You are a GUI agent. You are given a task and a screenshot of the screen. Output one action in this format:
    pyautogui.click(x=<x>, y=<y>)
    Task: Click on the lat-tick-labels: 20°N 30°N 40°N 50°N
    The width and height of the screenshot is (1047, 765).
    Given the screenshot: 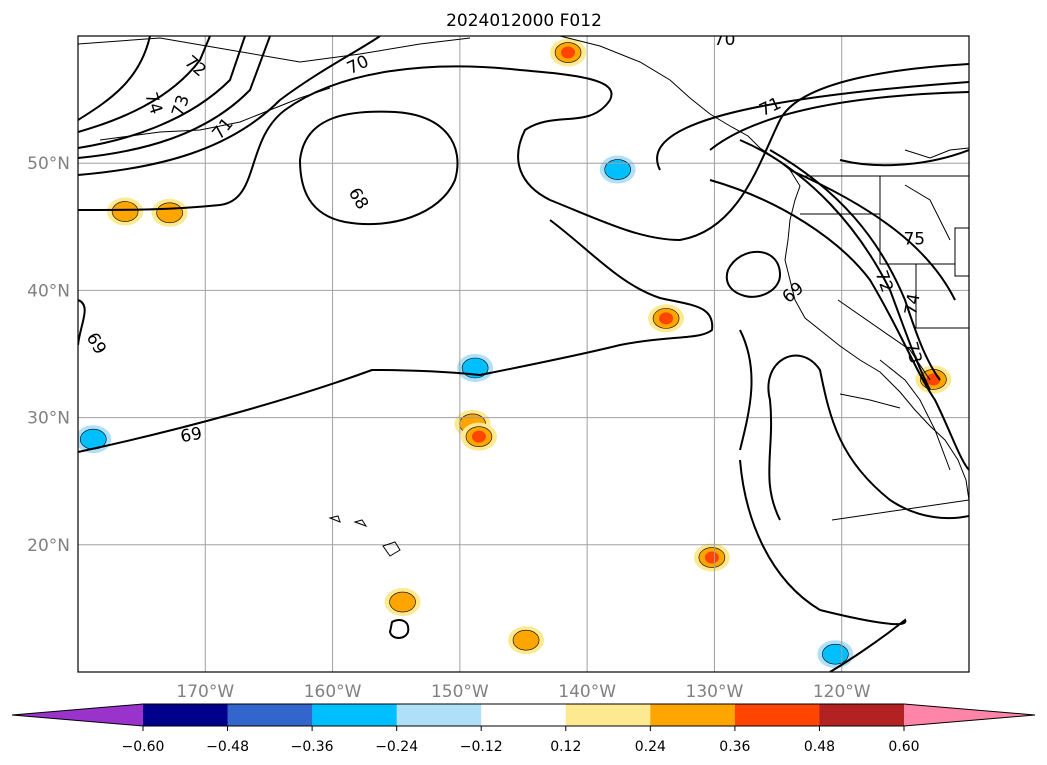 What is the action you would take?
    pyautogui.click(x=48, y=355)
    